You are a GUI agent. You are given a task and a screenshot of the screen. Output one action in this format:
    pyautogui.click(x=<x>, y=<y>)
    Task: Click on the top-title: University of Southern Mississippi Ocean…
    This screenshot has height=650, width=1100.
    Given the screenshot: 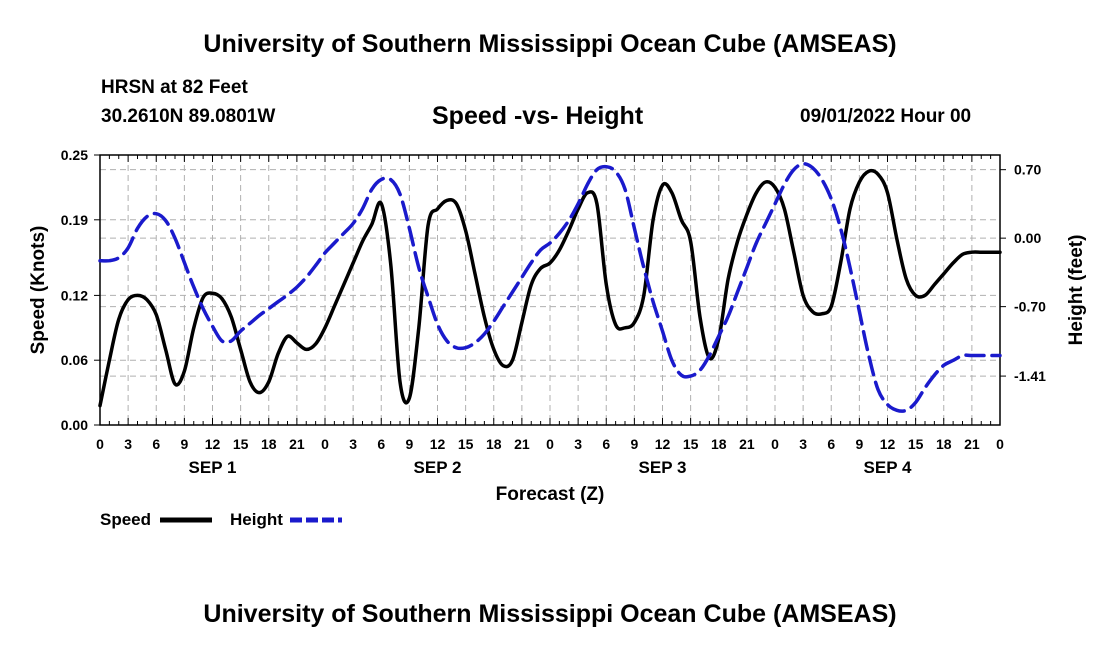 What is the action you would take?
    pyautogui.click(x=550, y=44)
    